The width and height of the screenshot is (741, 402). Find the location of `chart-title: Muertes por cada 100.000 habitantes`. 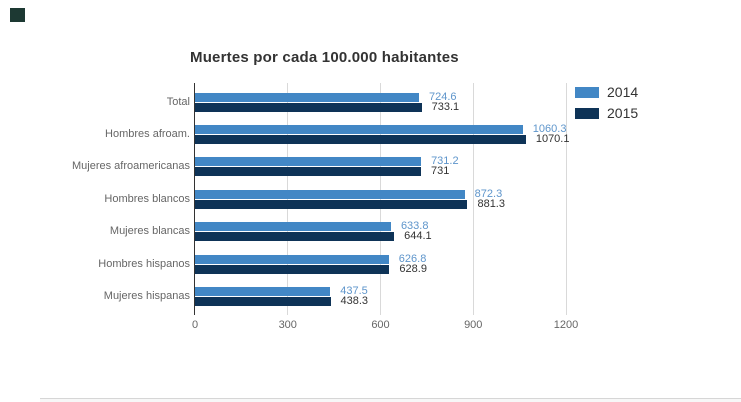

chart-title: Muertes por cada 100.000 habitantes is located at coordinates (324, 57).